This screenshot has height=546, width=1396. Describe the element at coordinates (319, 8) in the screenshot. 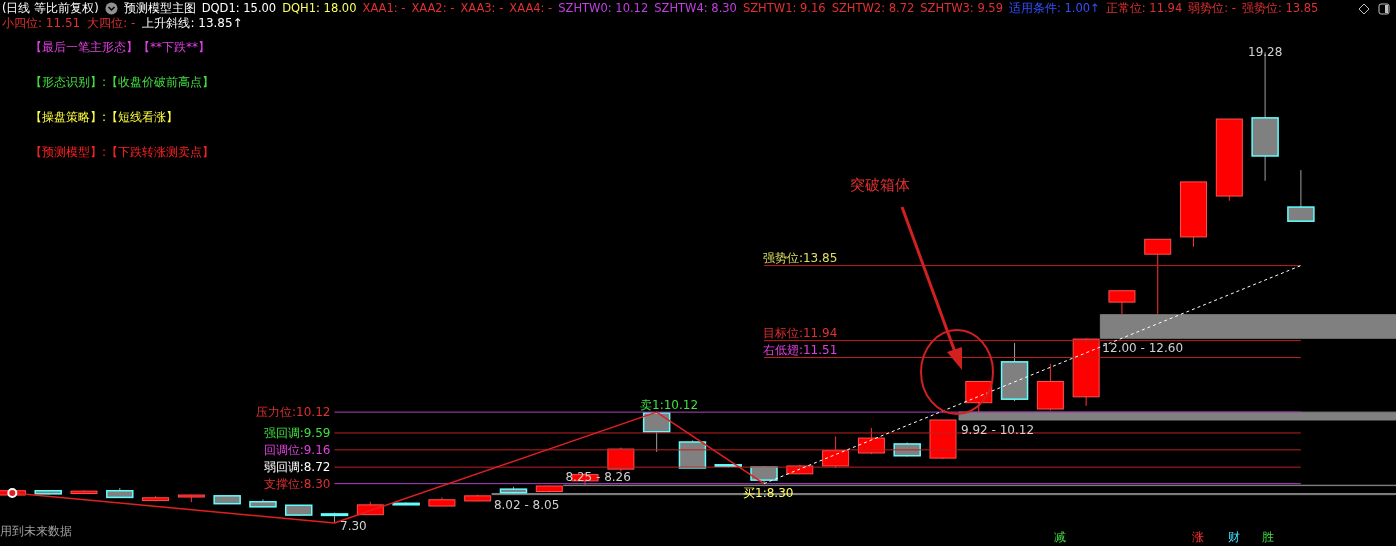

I see `text: DQH1: 18.00` at that location.